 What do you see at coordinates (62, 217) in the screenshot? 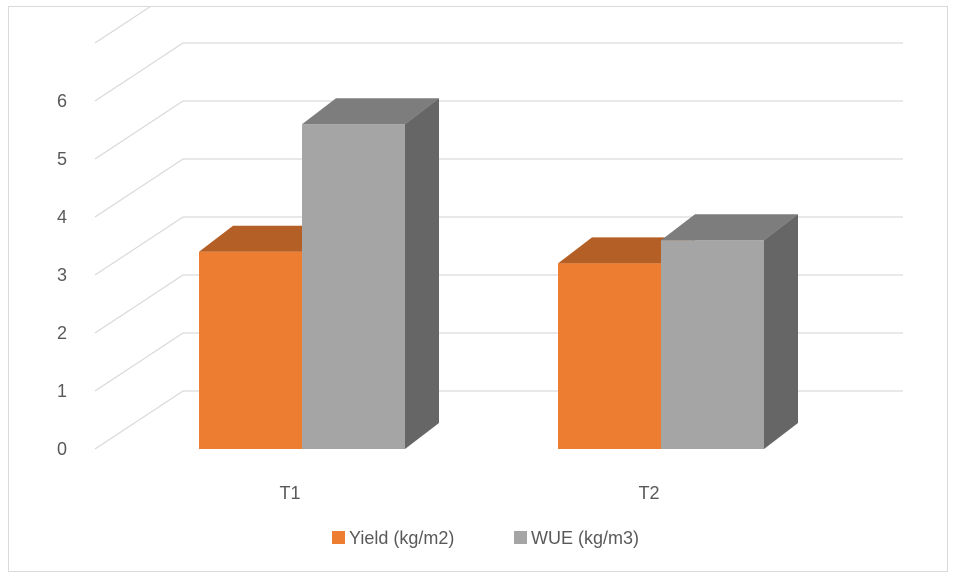
I see `y-tick-label: 4` at bounding box center [62, 217].